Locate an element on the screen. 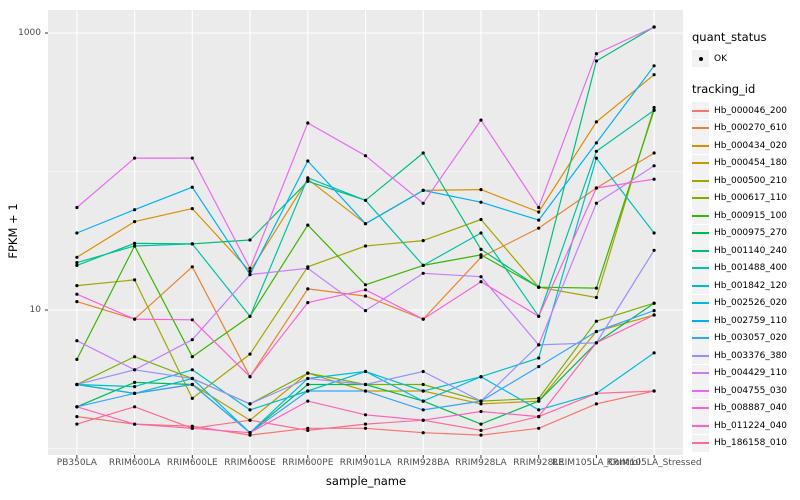 The height and width of the screenshot is (500, 800). legend-item: Hb_000046_200 is located at coordinates (746, 110).